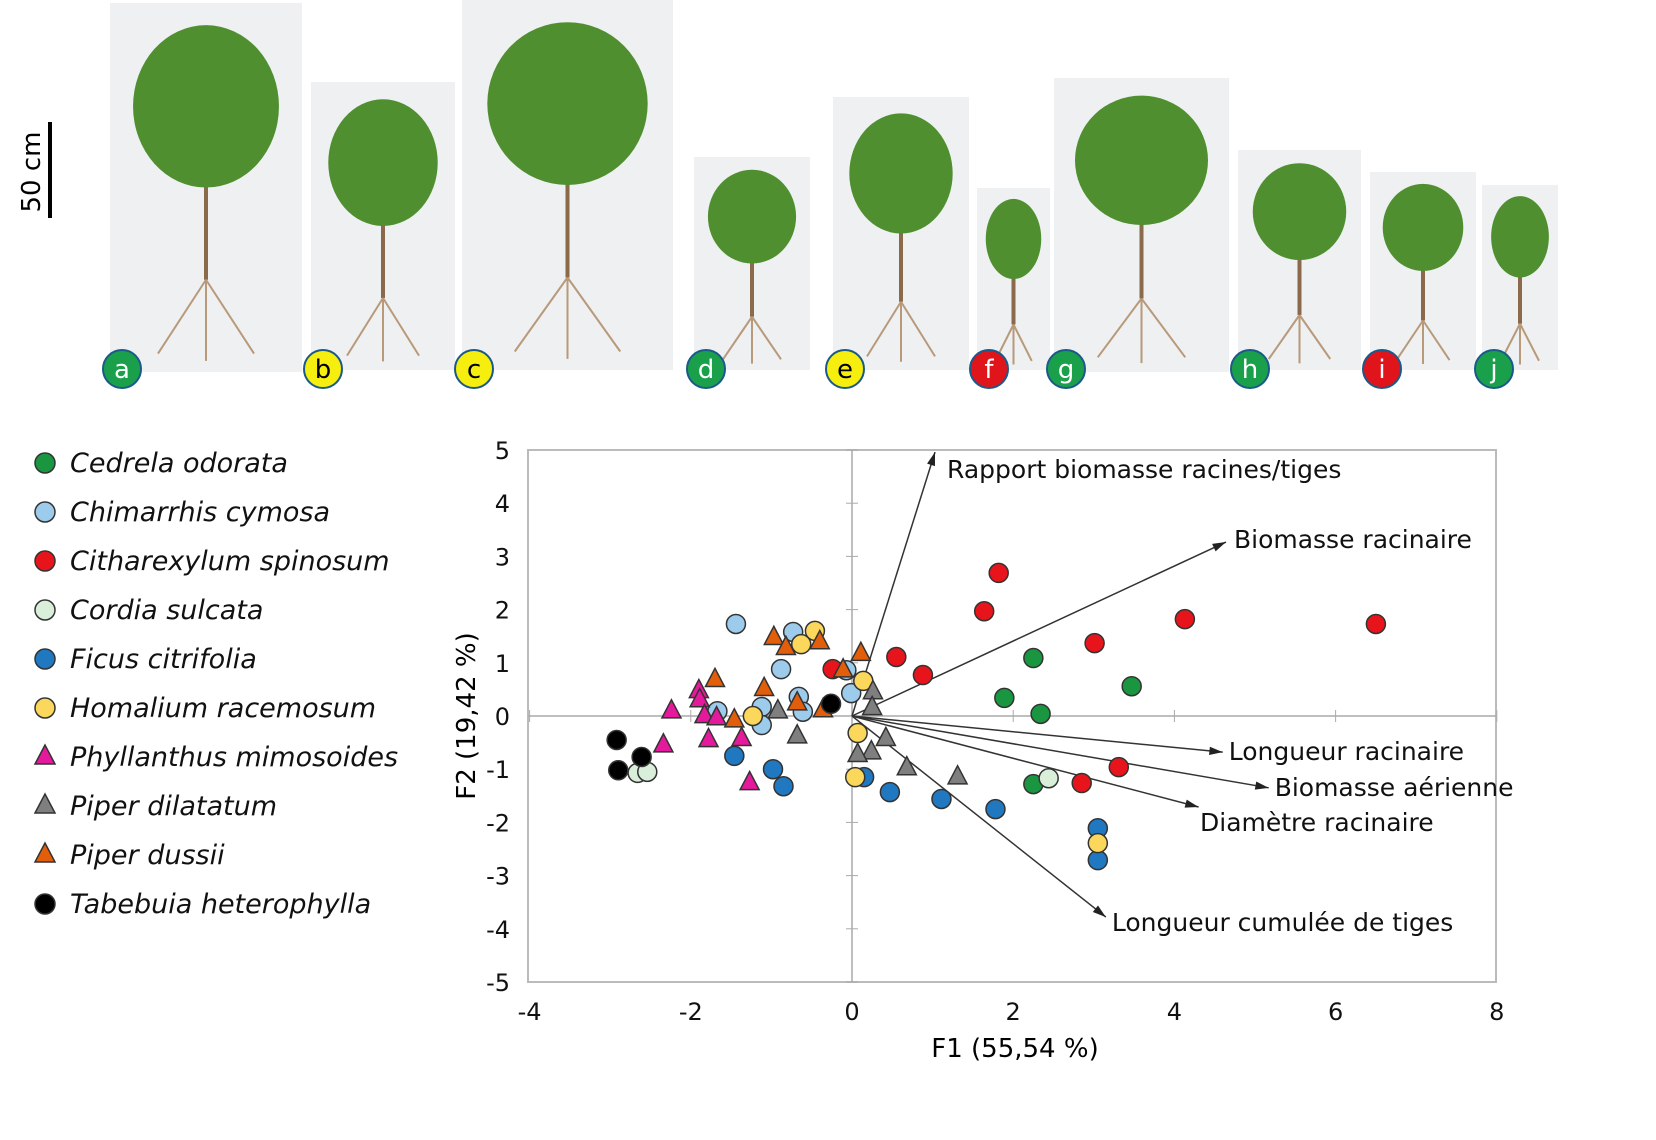  What do you see at coordinates (200, 512) in the screenshot?
I see `legend-label: Chimarrhis cymosa` at bounding box center [200, 512].